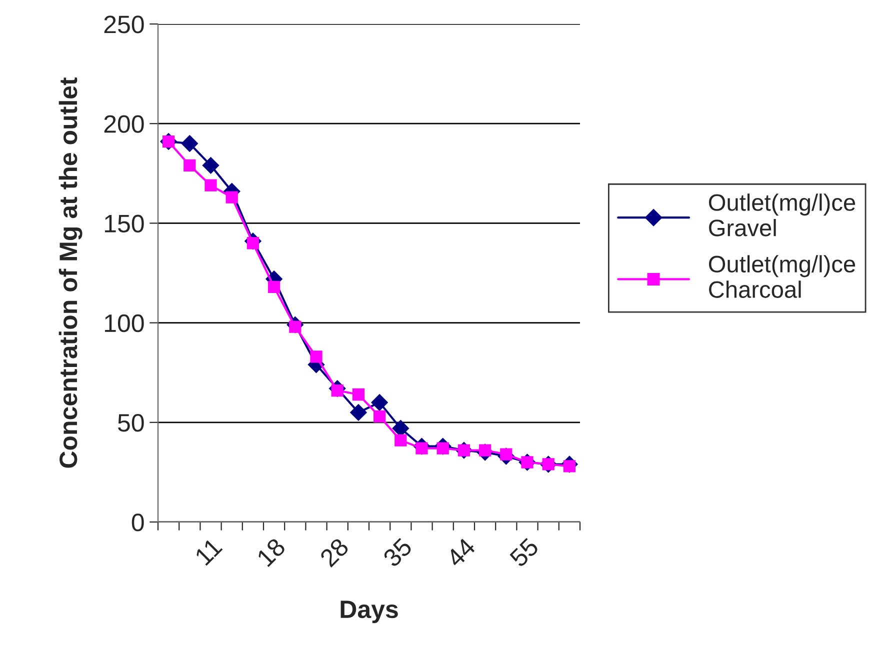  What do you see at coordinates (782, 215) in the screenshot?
I see `legend-label: Outlet(mg/l)ce Gravel` at bounding box center [782, 215].